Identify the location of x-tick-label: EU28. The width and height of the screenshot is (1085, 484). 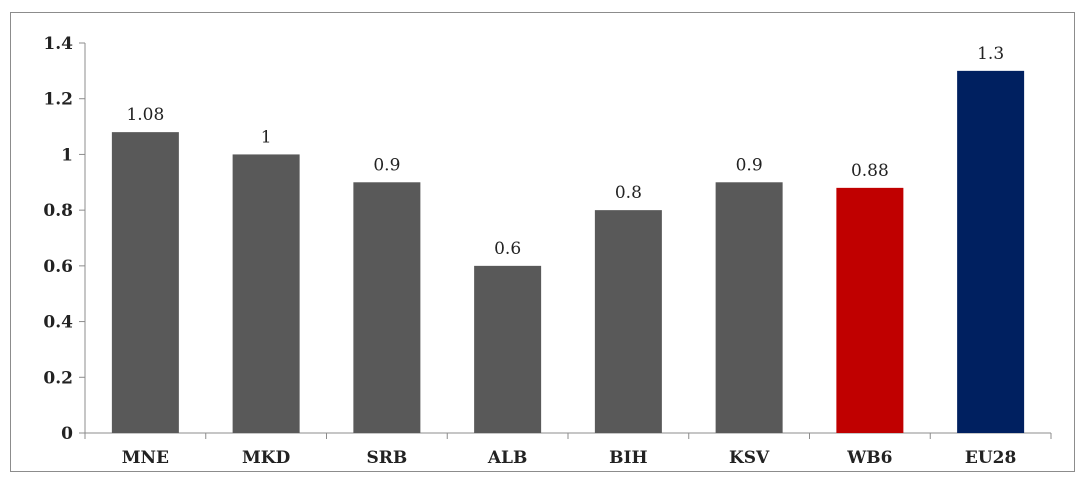
(990, 458).